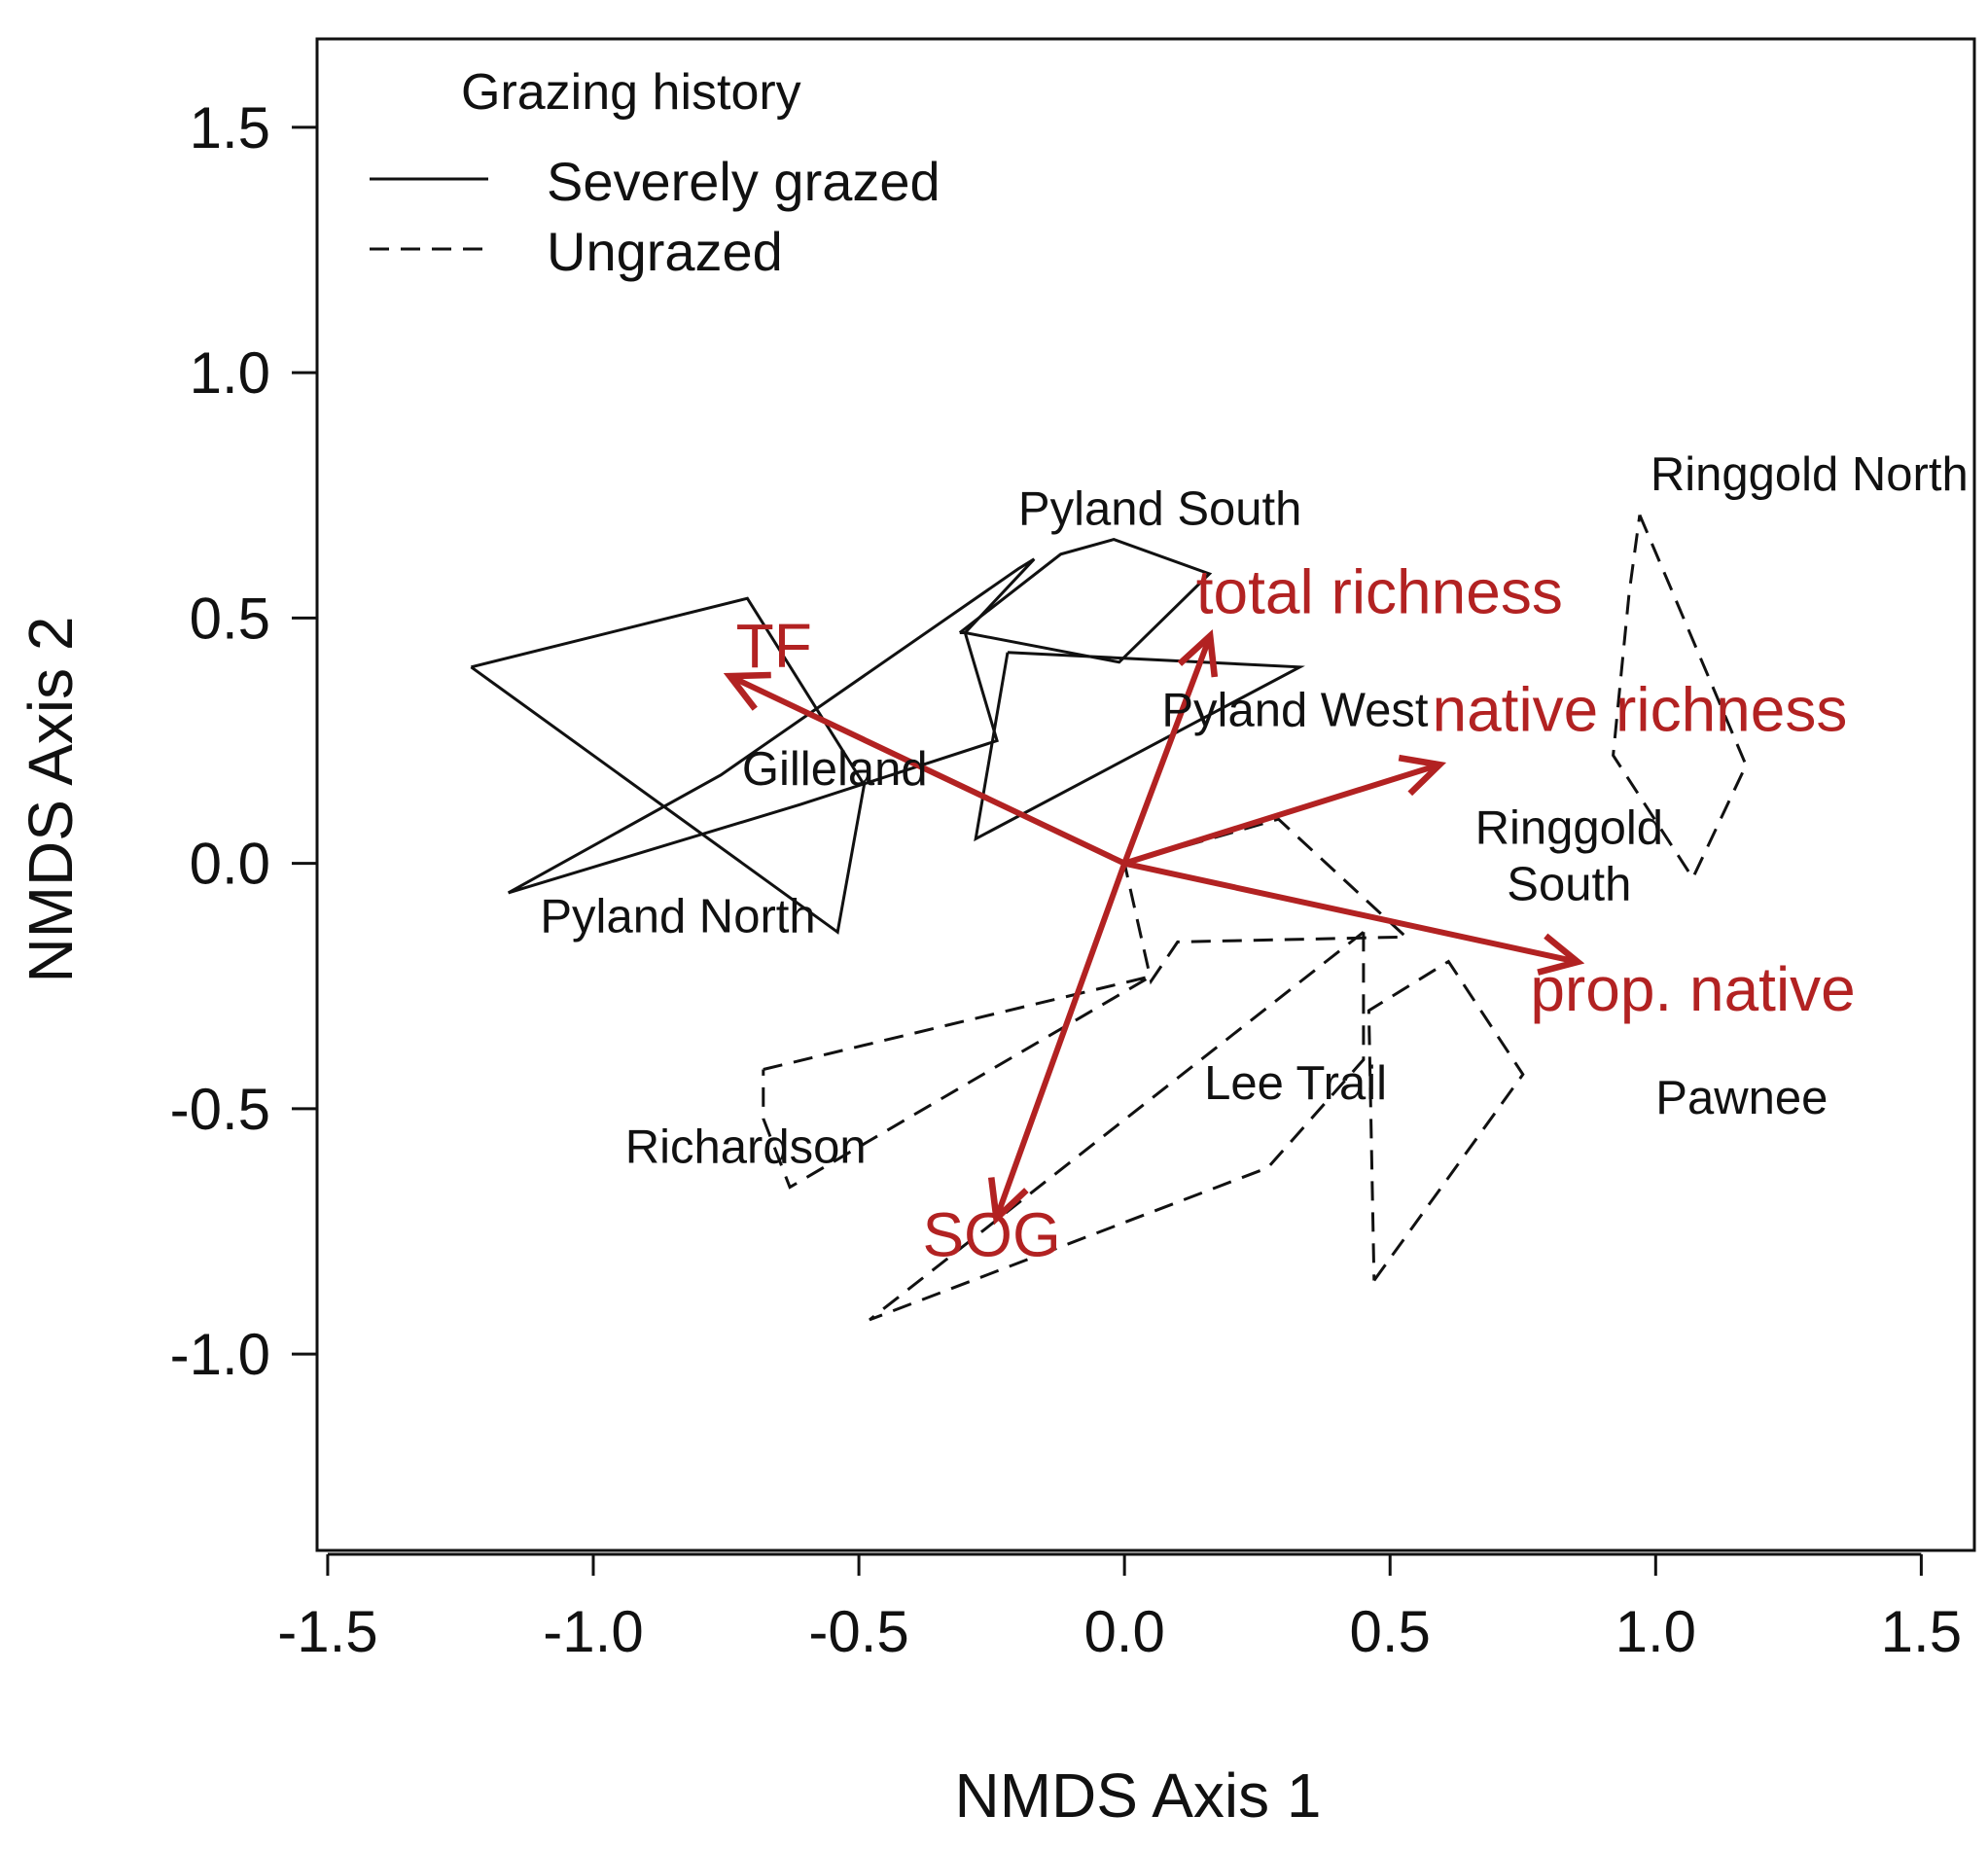 Image resolution: width=1988 pixels, height=1850 pixels. Describe the element at coordinates (1138, 1796) in the screenshot. I see `x-axis-title: NMDS Axis 1` at that location.